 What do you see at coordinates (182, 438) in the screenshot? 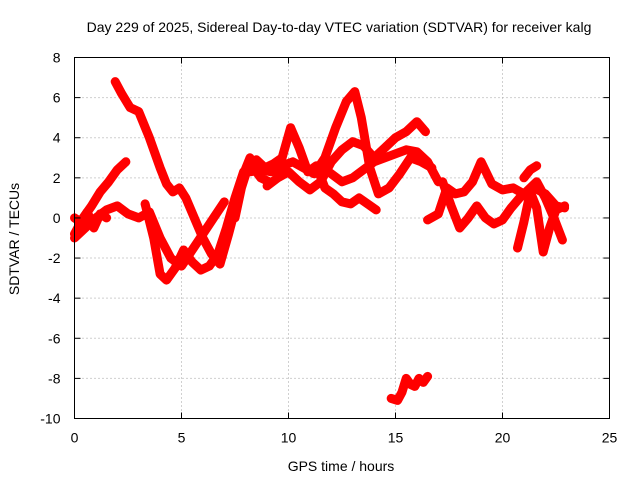
I see `x-tick-label: 5` at bounding box center [182, 438].